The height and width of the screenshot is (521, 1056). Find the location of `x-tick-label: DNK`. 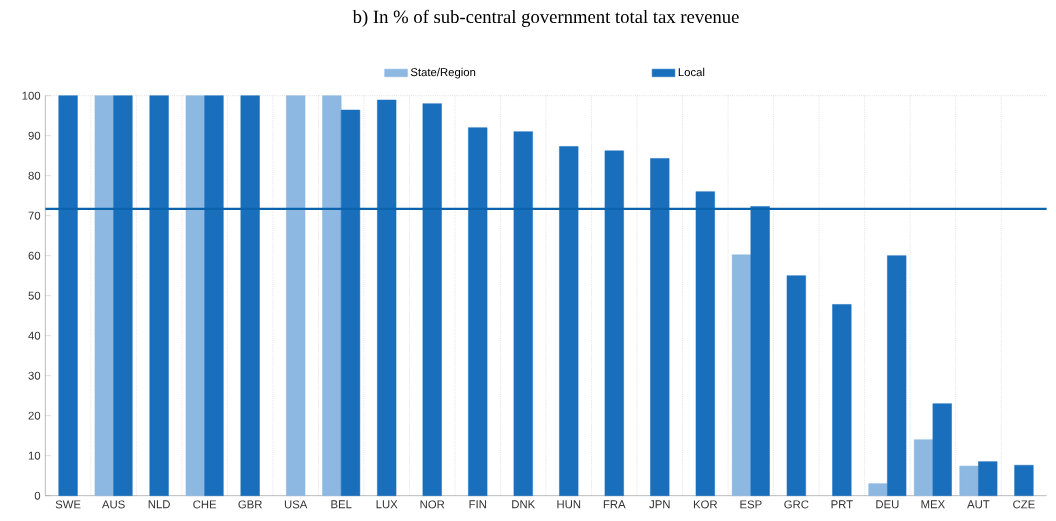

x-tick-label: DNK is located at coordinates (524, 504).